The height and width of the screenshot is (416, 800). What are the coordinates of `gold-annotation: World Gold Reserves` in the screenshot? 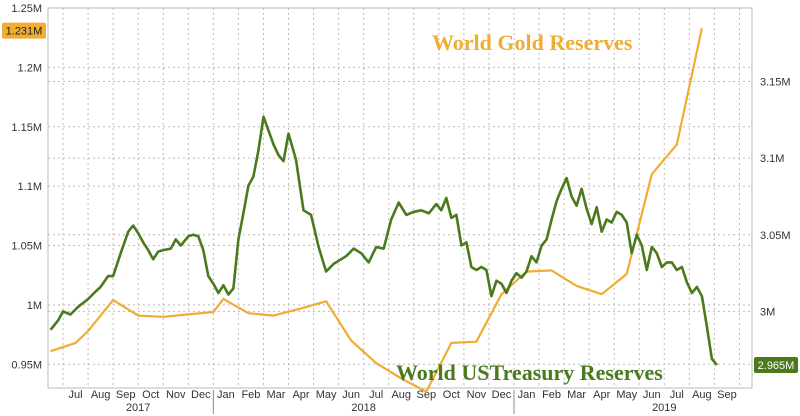 It's located at (532, 42).